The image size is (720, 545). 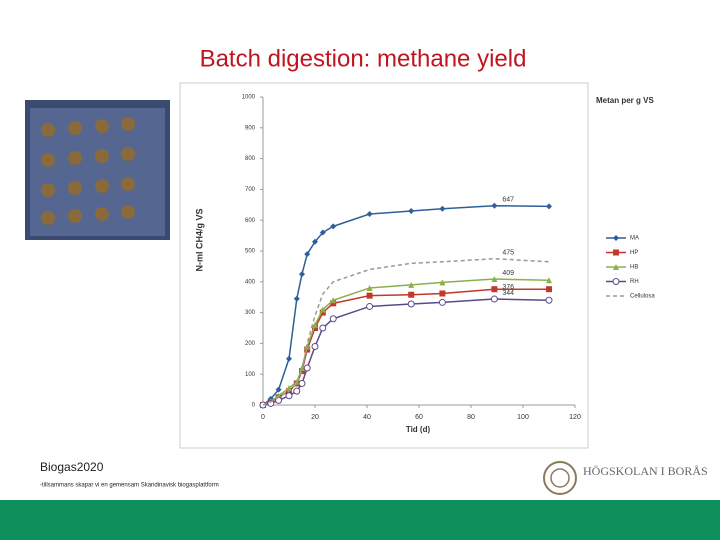 I want to click on photo, so click(x=97, y=170).